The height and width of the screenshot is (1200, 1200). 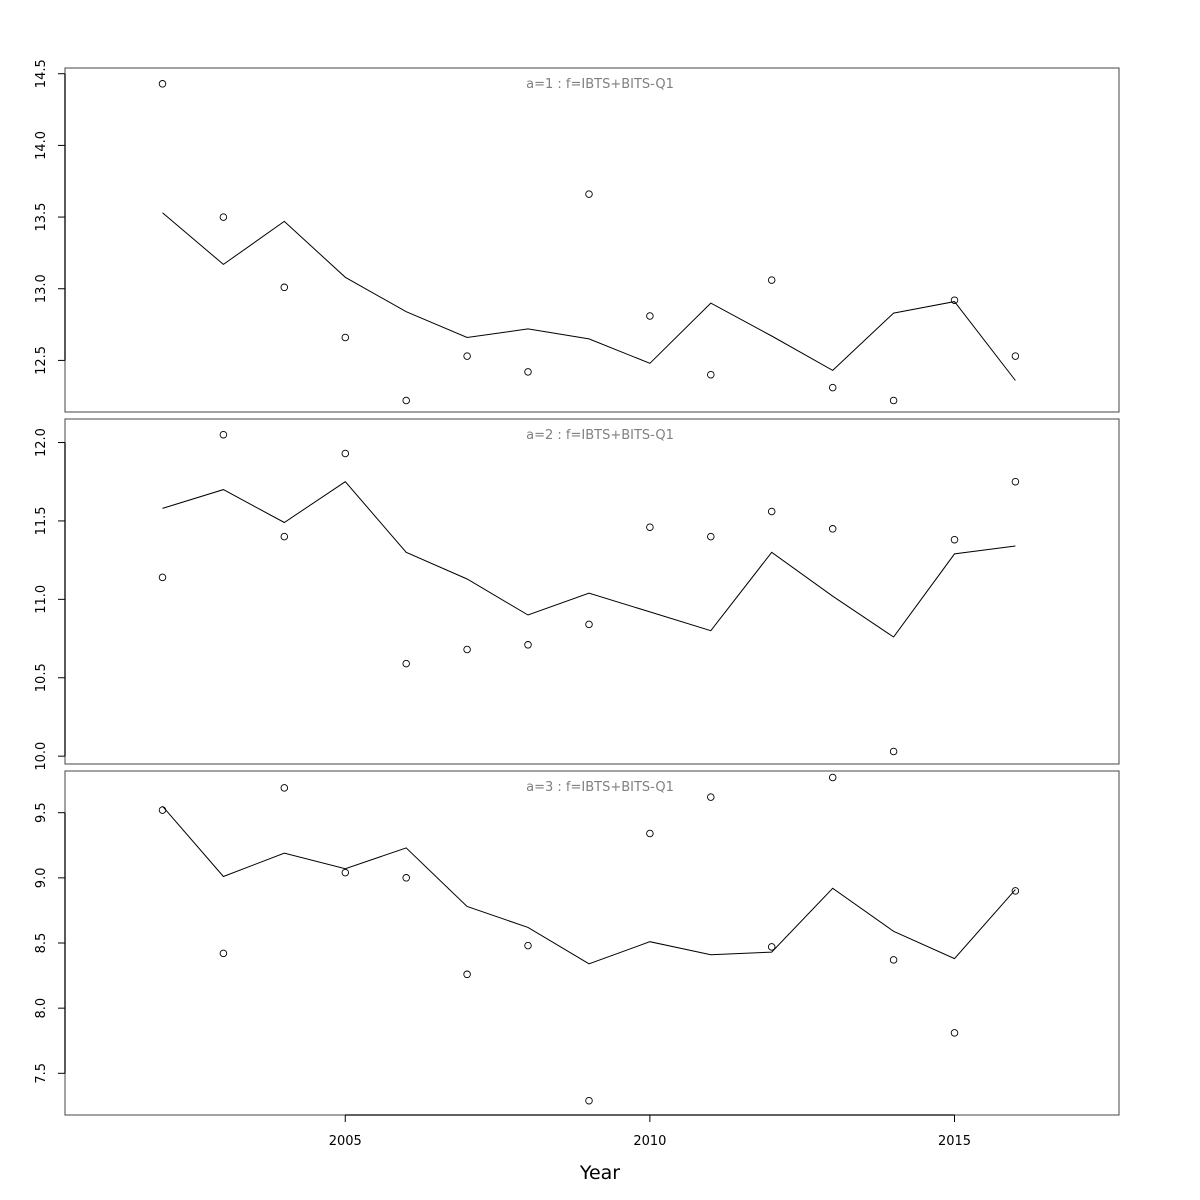 I want to click on panel-title: a=3 : f=IBTS+BITS-Q1, so click(x=600, y=787).